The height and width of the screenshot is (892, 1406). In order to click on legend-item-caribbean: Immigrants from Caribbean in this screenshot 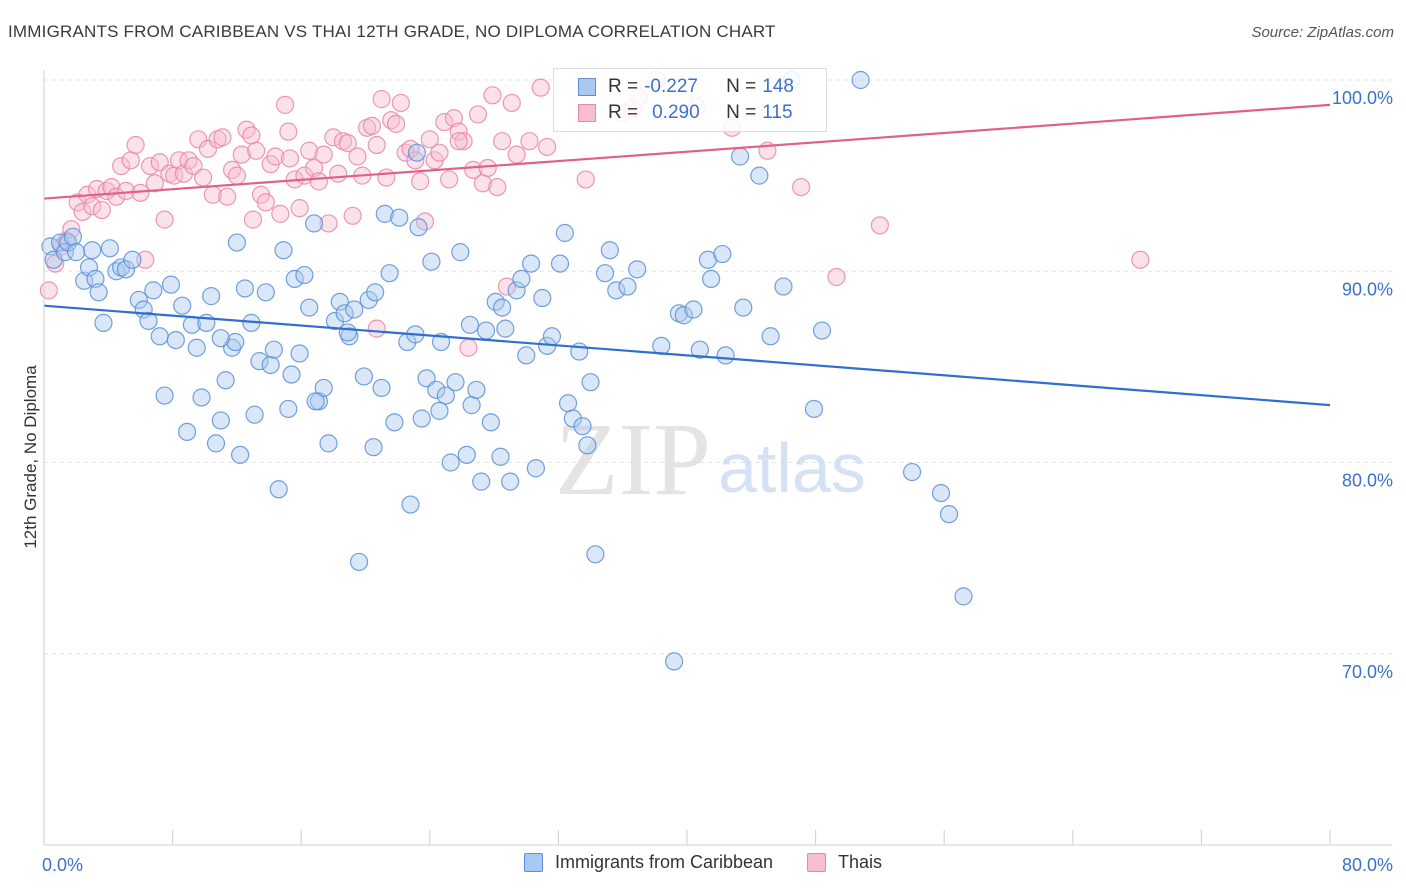, I will do `click(648, 862)`.